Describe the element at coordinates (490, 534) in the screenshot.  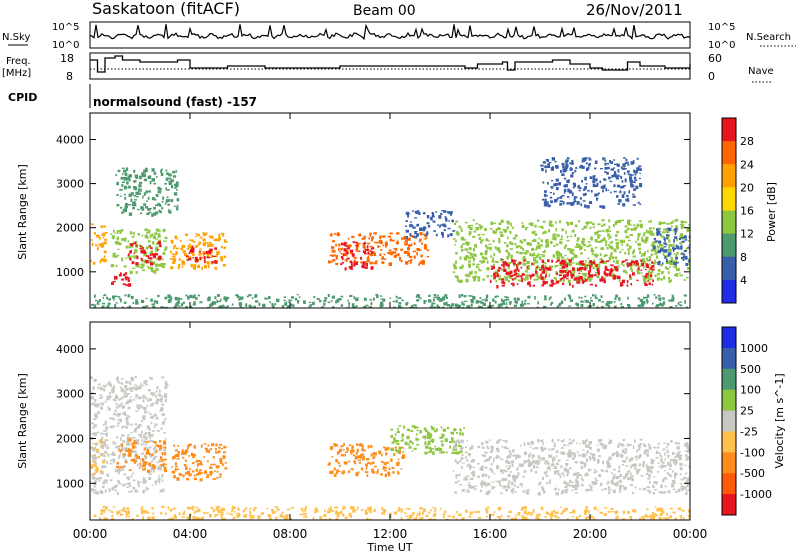
I see `time-tick-label: 16:00` at that location.